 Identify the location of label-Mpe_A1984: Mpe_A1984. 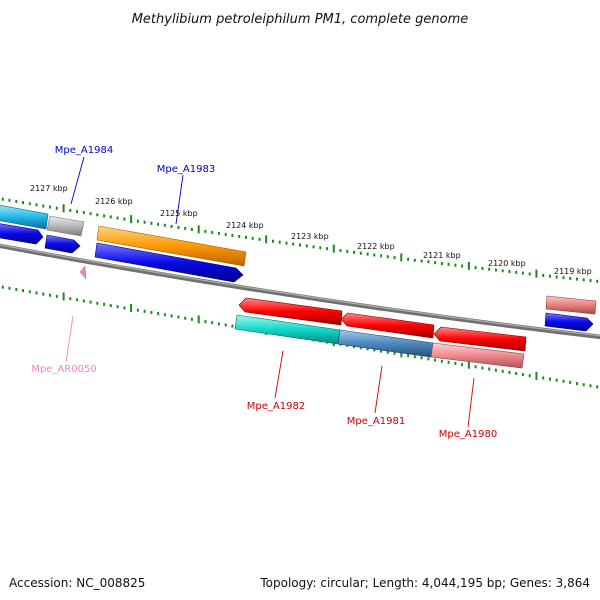
(84, 150).